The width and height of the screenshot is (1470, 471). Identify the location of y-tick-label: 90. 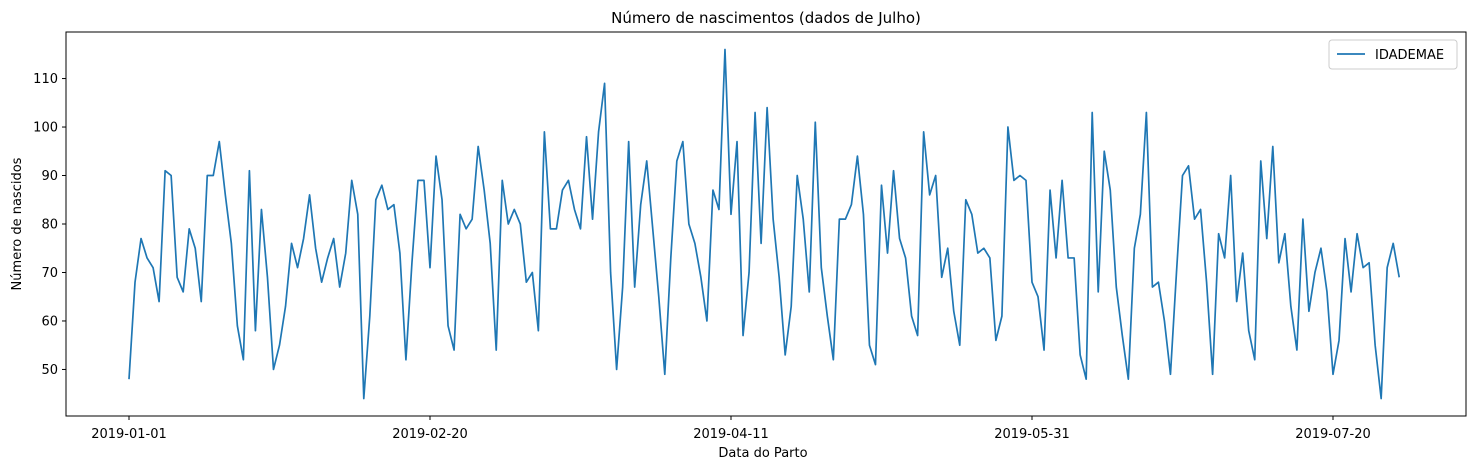
(49, 176).